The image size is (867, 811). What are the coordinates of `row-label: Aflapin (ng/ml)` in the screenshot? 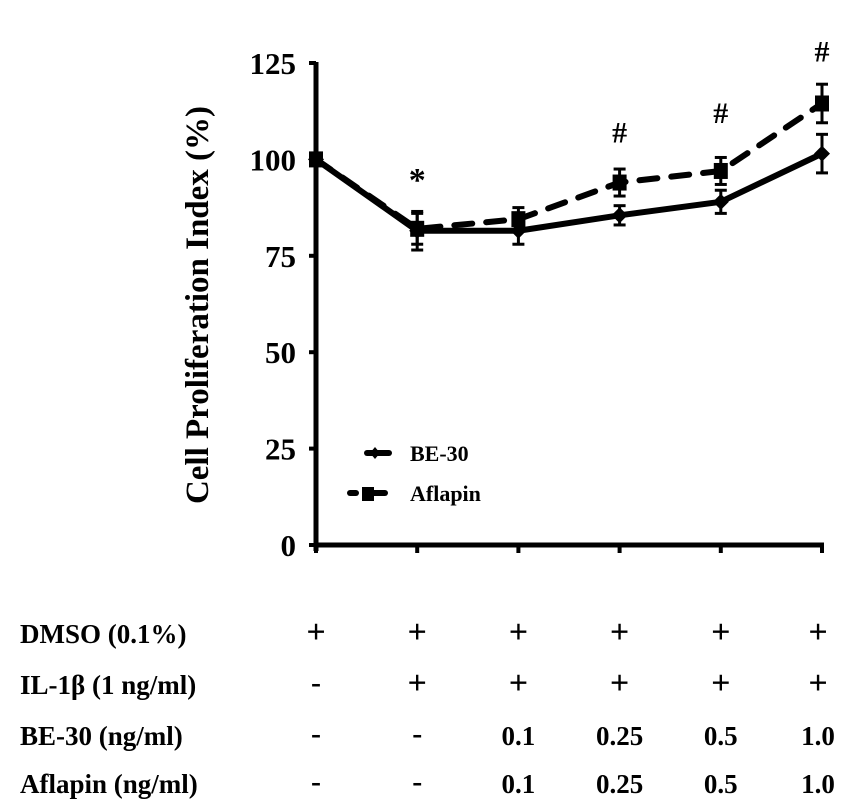 It's located at (109, 784).